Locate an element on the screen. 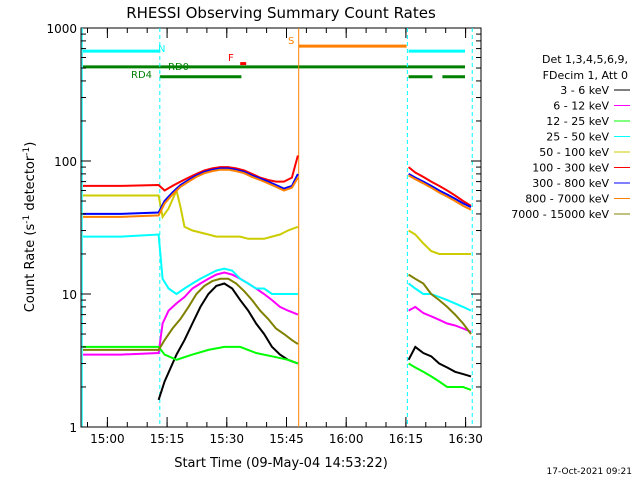 Image resolution: width=640 pixels, height=480 pixels. legend-label: 6 - 12 keV is located at coordinates (581, 106).